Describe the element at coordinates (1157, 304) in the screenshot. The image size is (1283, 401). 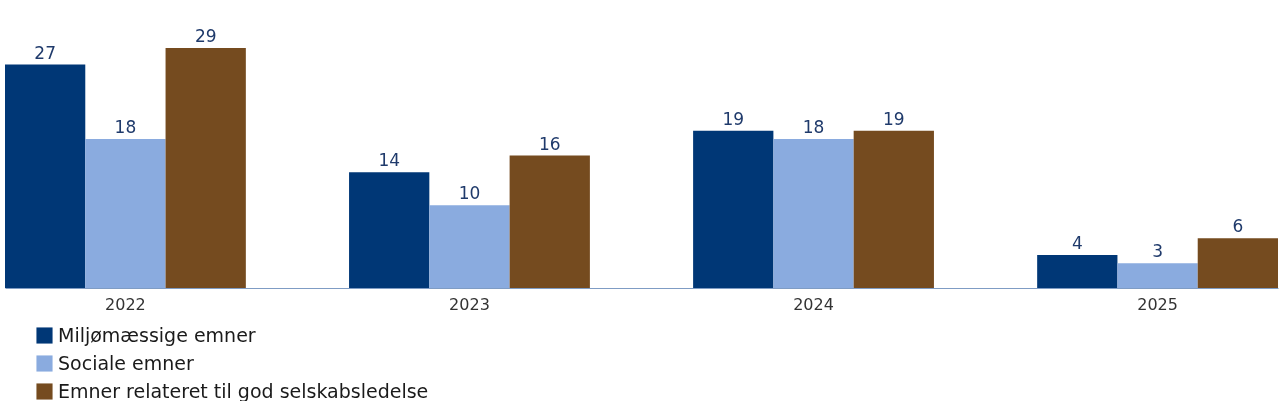
I see `x-tick-label: 2025` at that location.